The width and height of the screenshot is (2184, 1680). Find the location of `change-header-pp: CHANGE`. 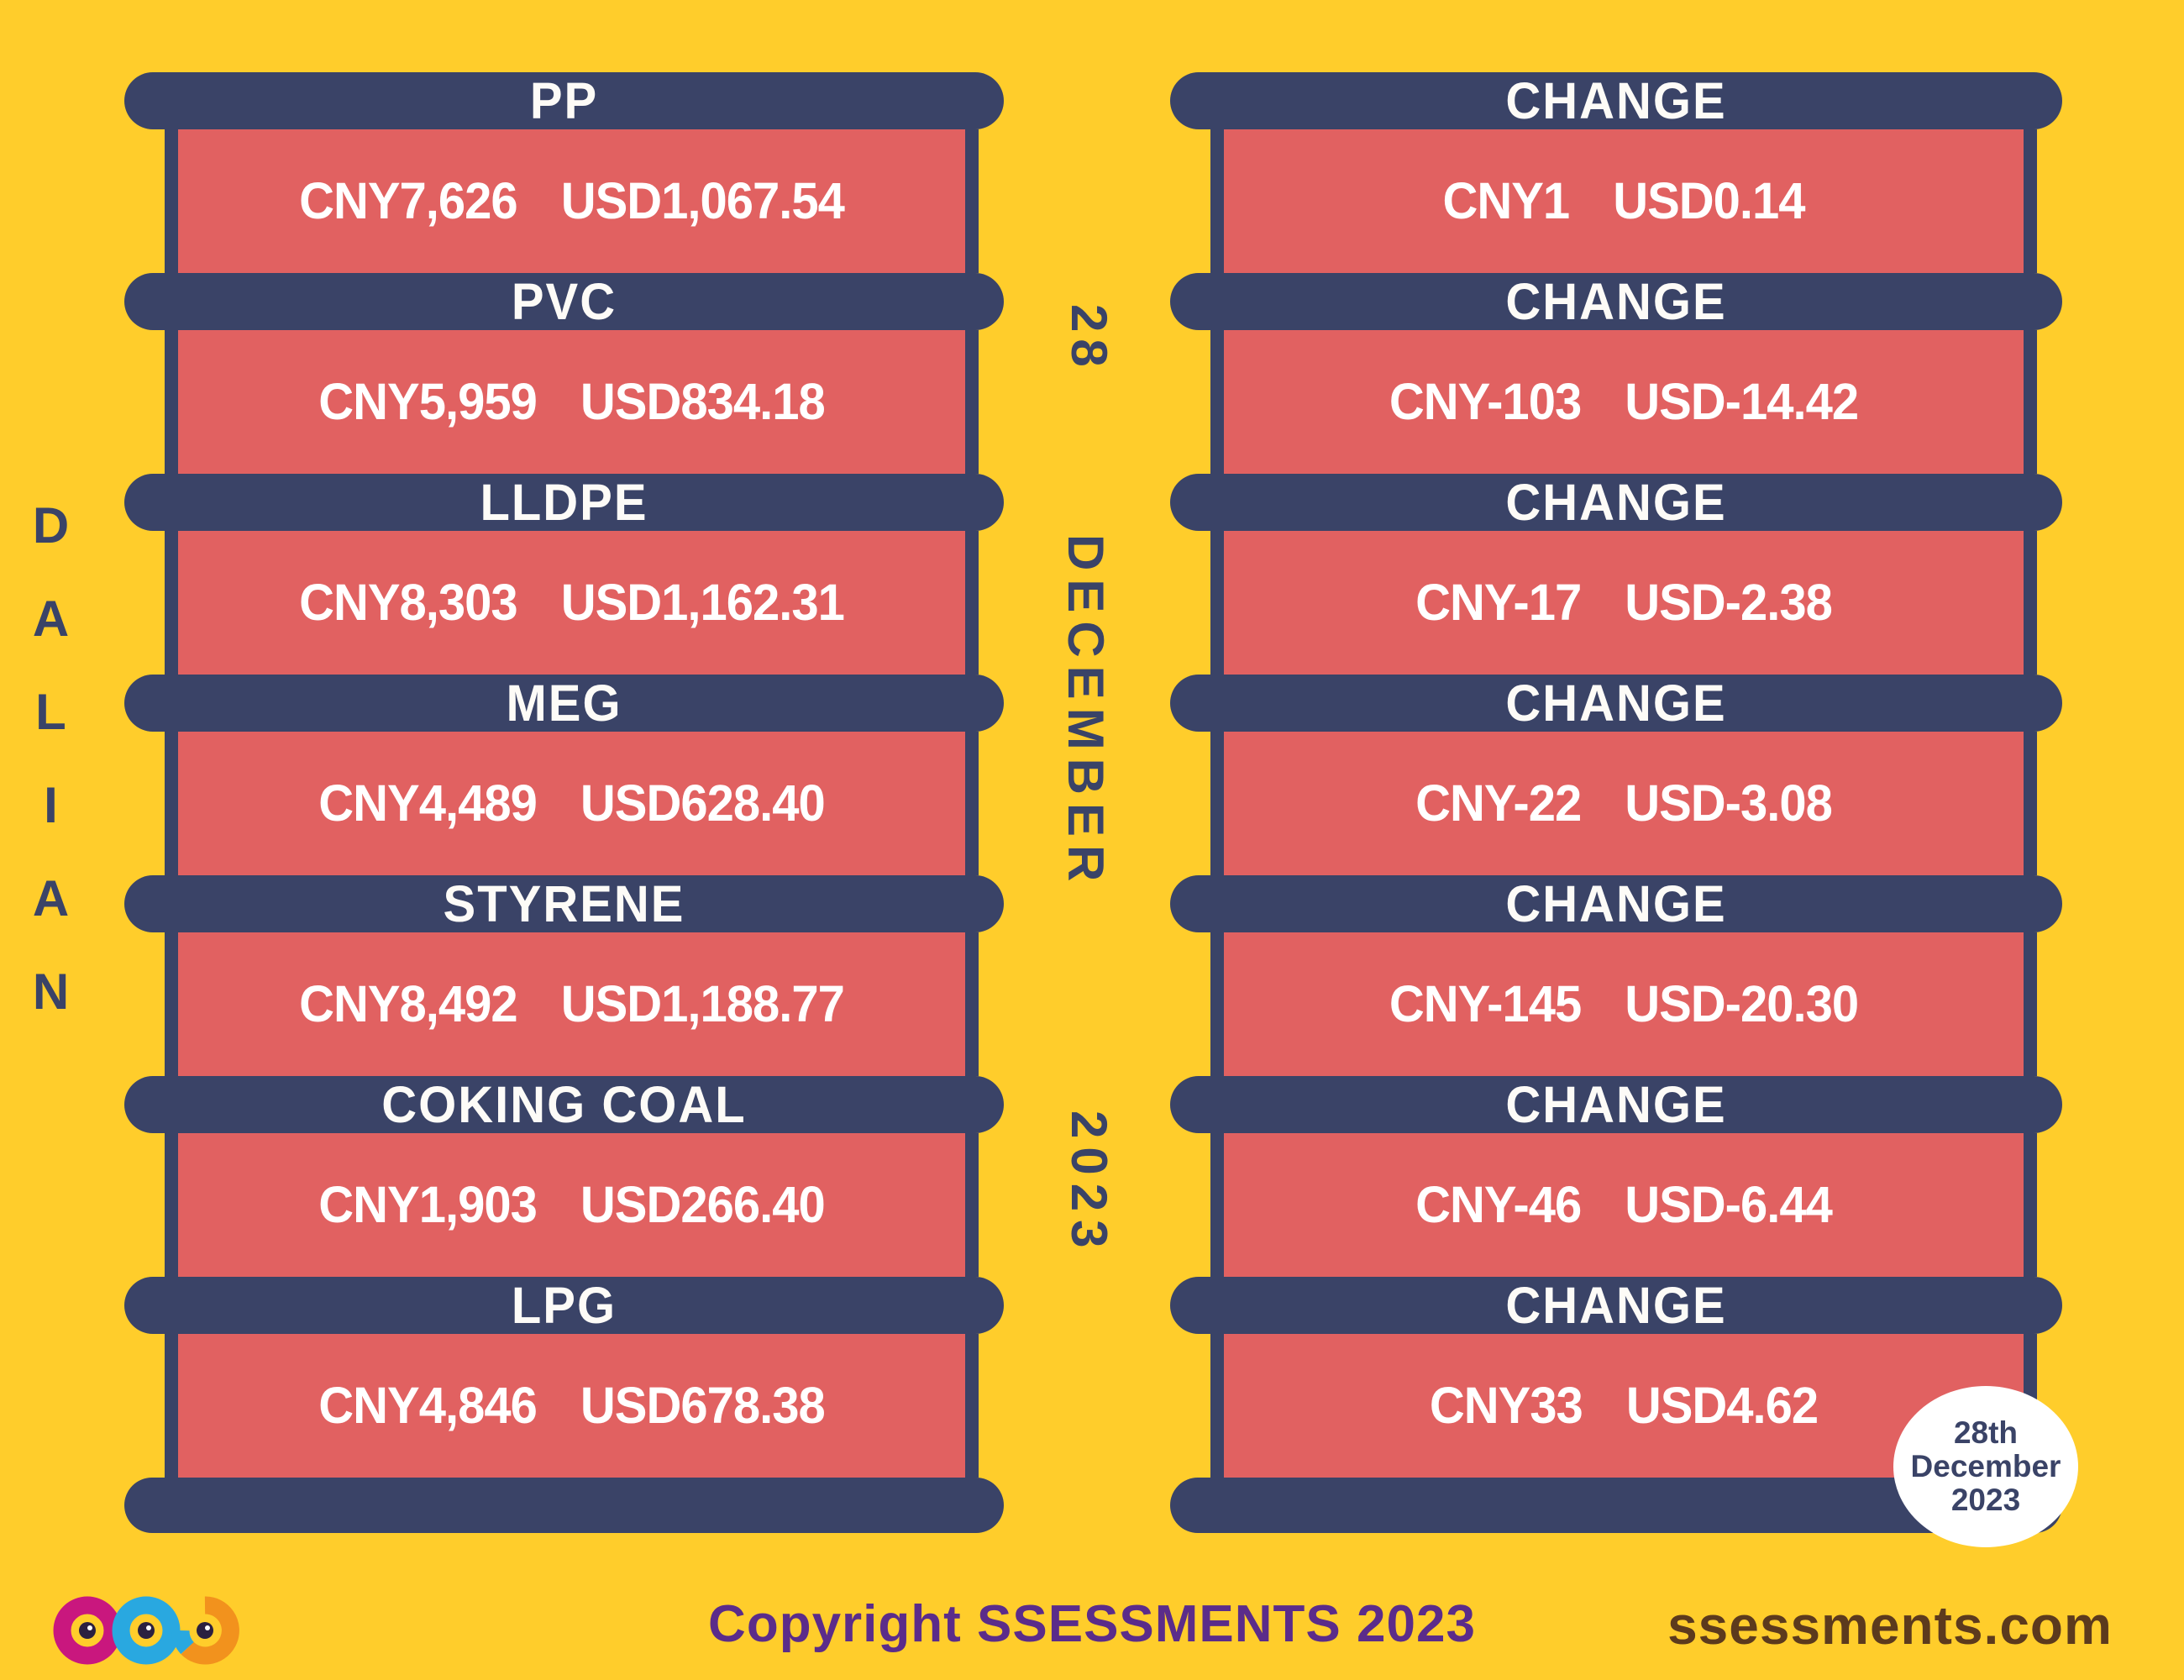

change-header-pp: CHANGE is located at coordinates (1616, 100).